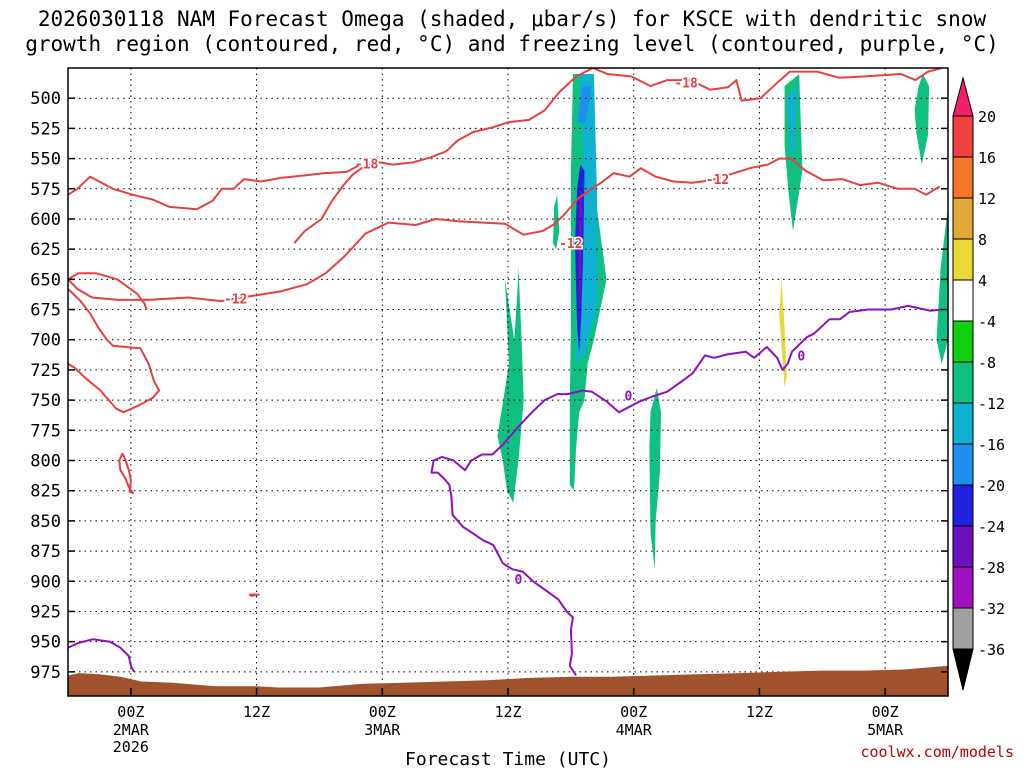 This screenshot has width=1024, height=768. What do you see at coordinates (885, 730) in the screenshot?
I see `x-tick-sublabel-6-0: 5MAR` at bounding box center [885, 730].